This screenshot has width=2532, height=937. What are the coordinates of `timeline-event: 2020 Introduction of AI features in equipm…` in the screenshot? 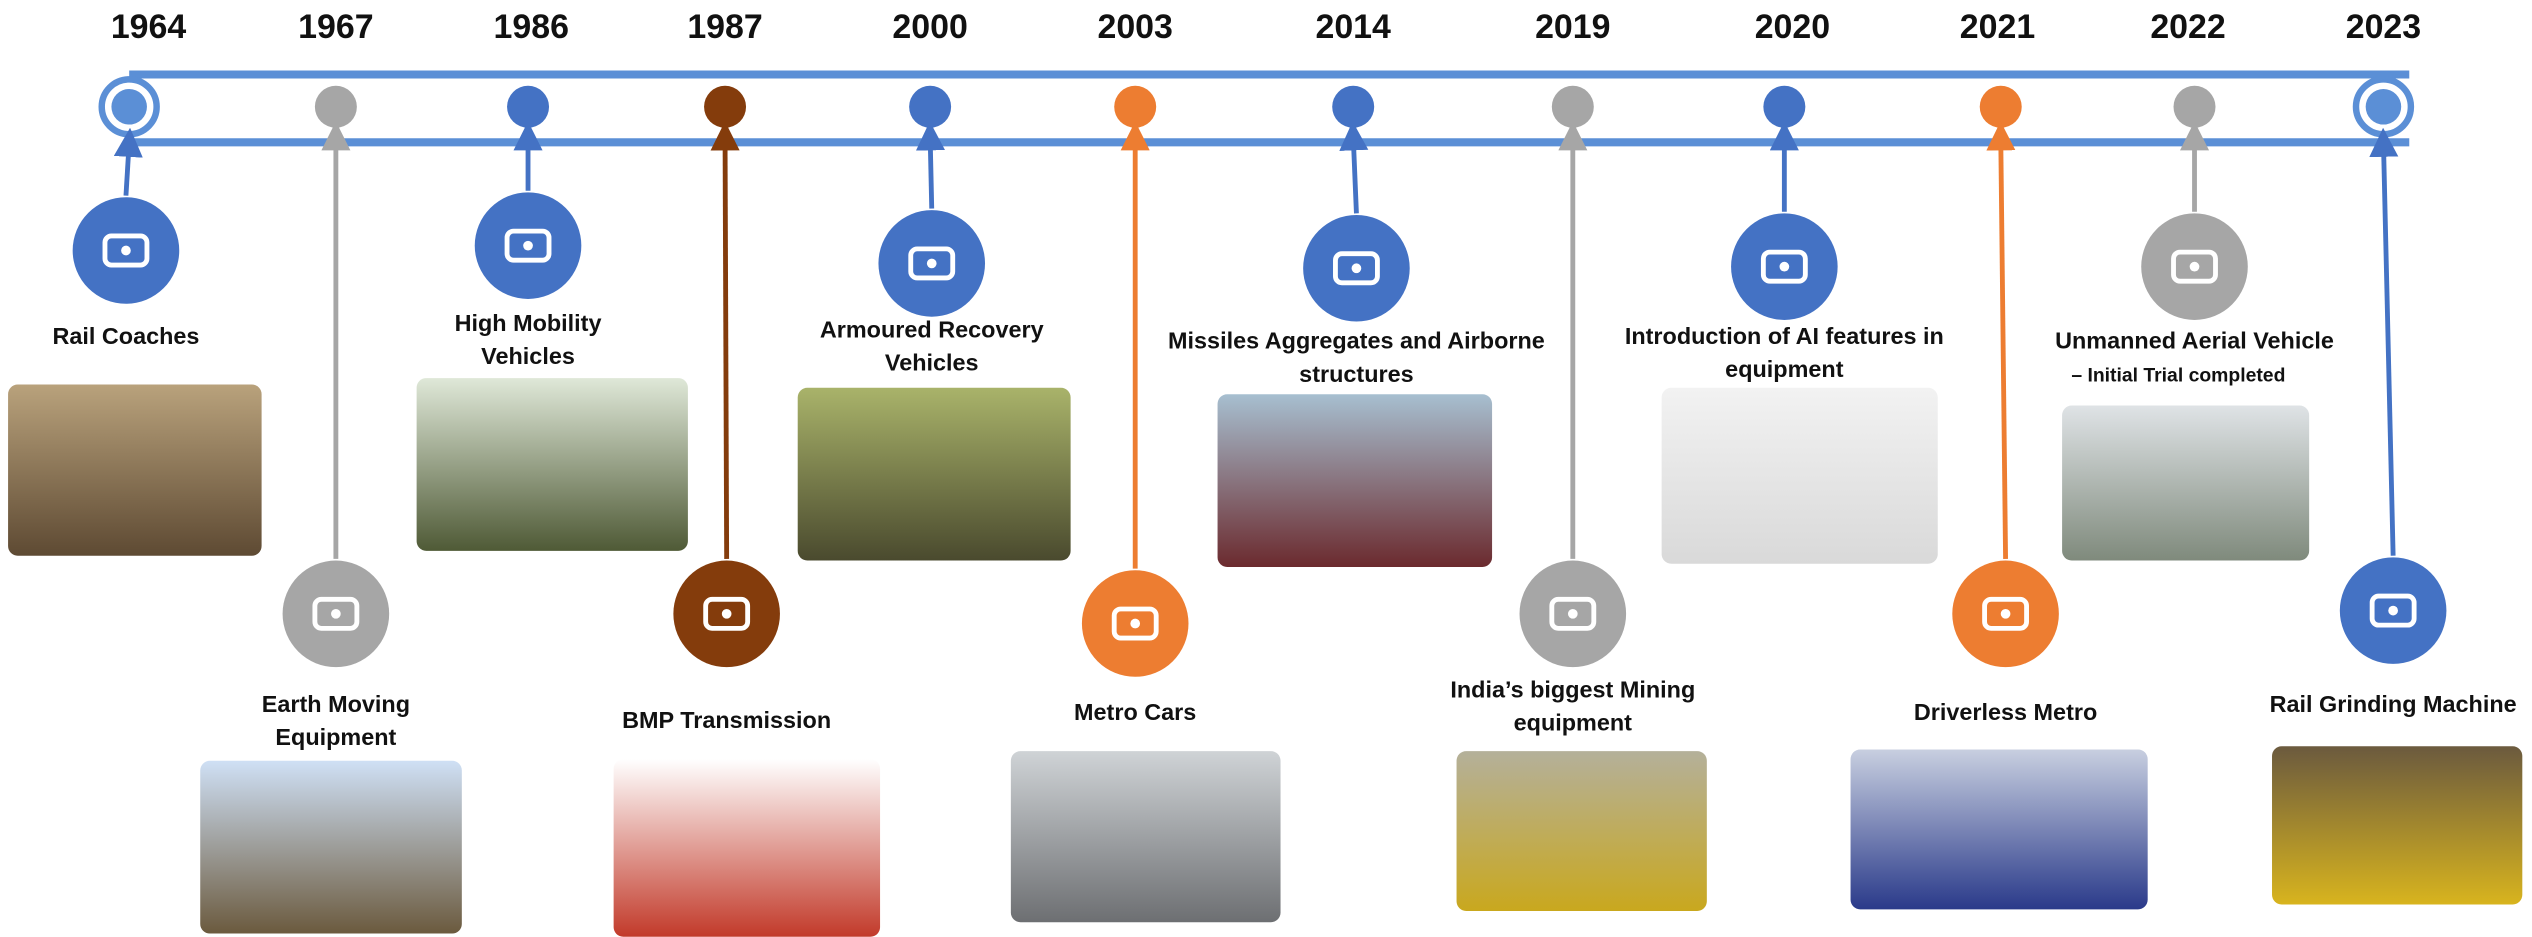 It's located at (1784, 286).